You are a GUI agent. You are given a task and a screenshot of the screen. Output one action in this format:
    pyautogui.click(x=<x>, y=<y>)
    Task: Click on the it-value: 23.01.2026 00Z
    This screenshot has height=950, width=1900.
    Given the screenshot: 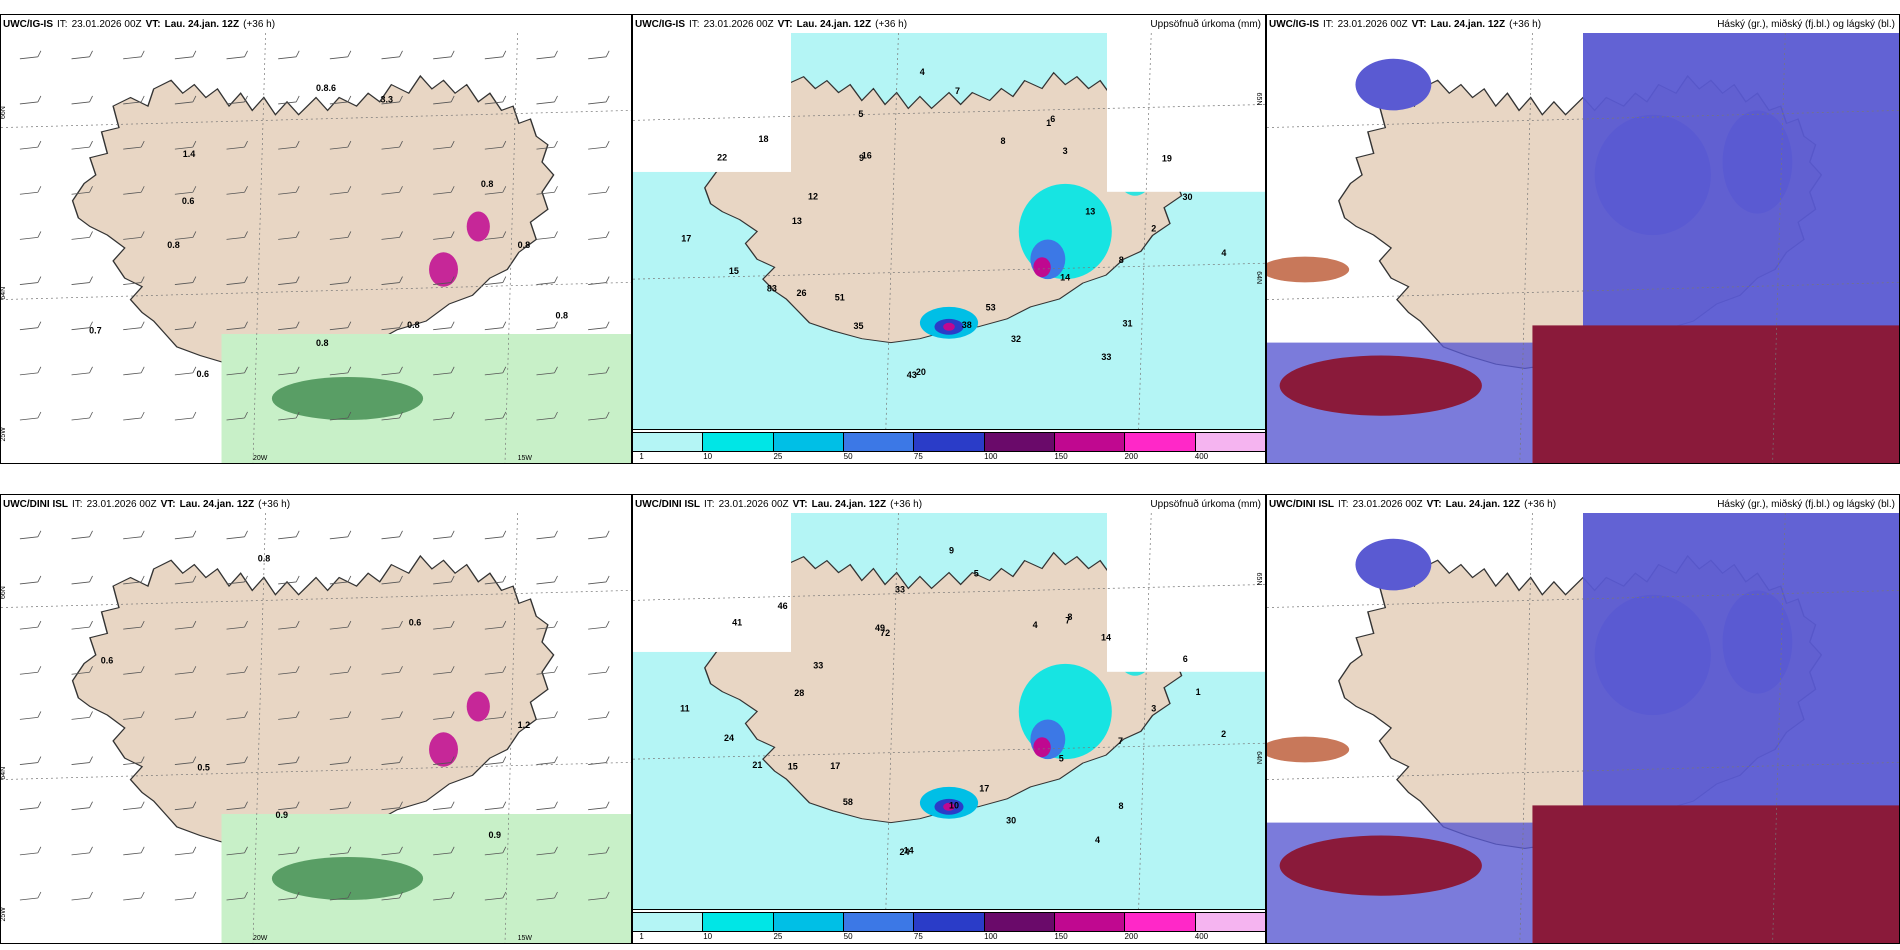 What is the action you would take?
    pyautogui.click(x=1387, y=504)
    